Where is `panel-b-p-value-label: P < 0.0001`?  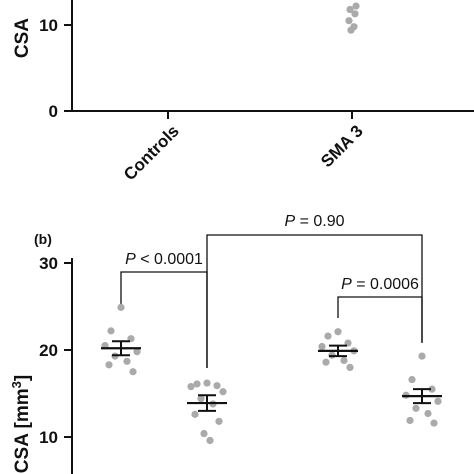
panel-b-p-value-label: P < 0.0001 is located at coordinates (164, 259).